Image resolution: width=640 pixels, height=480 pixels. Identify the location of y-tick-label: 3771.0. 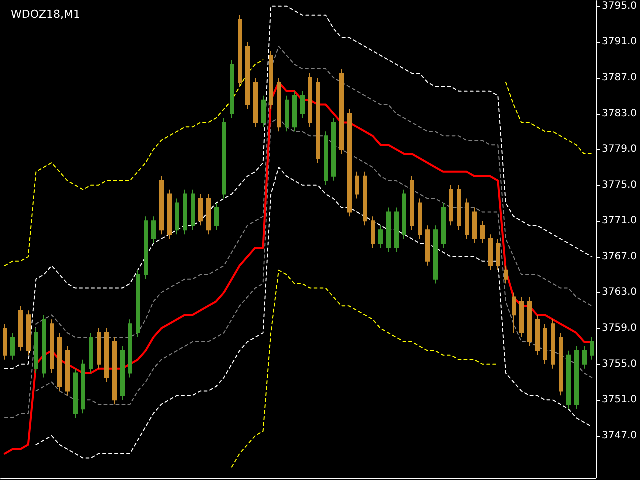
(620, 221).